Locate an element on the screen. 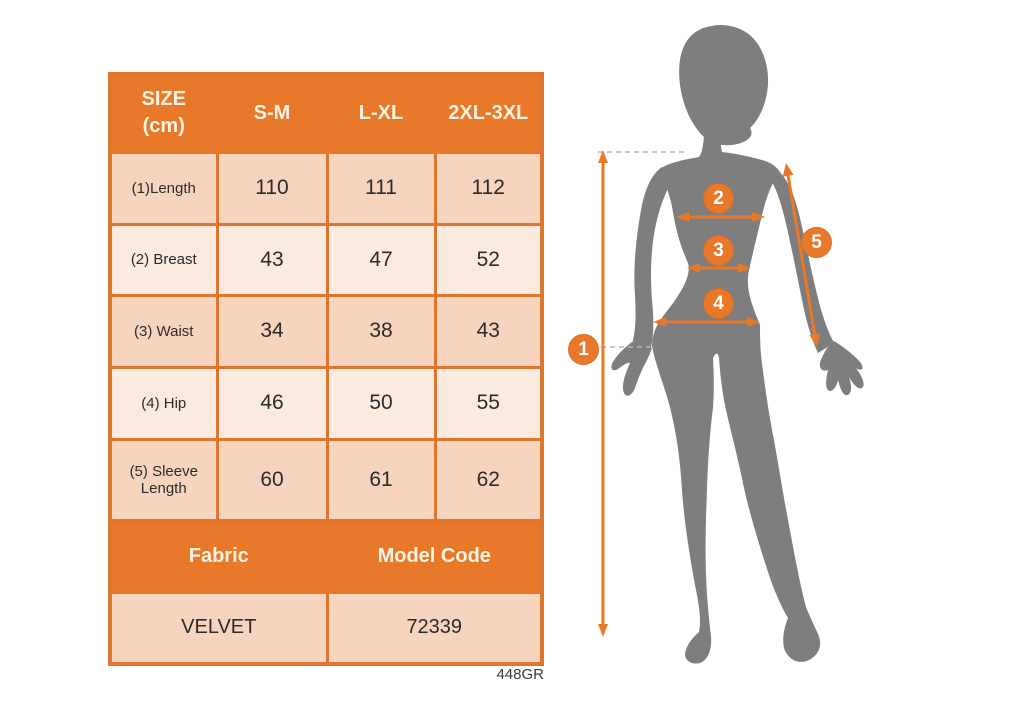  measure-badge-2: 2 is located at coordinates (718, 198).